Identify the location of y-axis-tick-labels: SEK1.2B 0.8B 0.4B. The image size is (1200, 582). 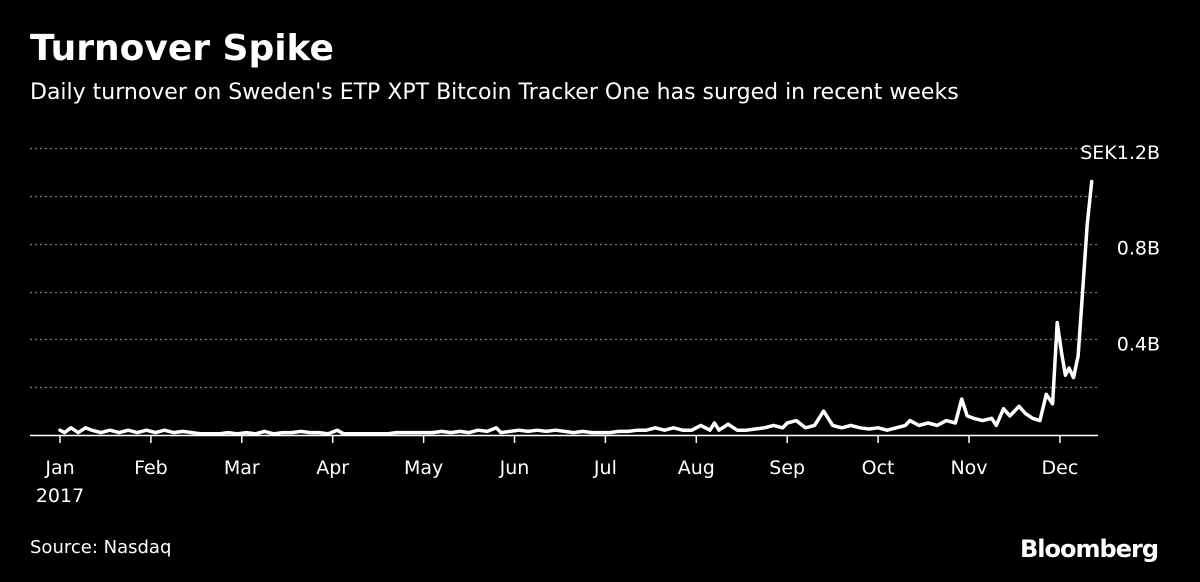
(1120, 248).